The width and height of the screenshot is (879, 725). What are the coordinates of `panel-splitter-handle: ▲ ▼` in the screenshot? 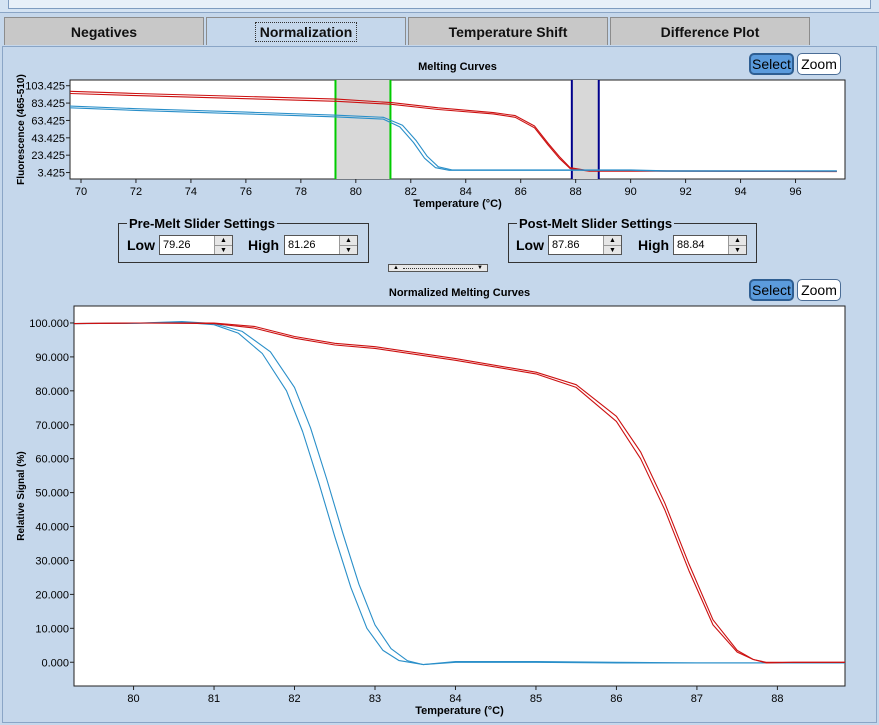 It's located at (438, 268).